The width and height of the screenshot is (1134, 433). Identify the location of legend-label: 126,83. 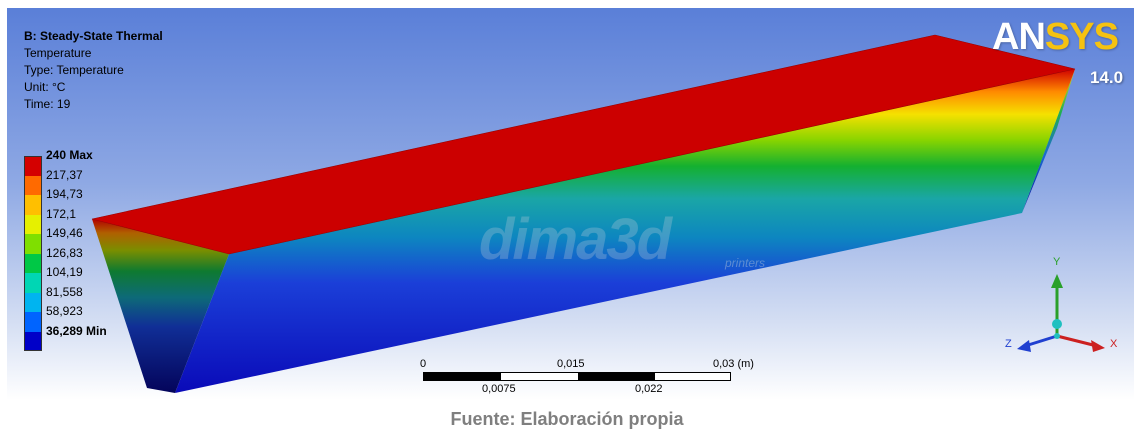
(64, 252).